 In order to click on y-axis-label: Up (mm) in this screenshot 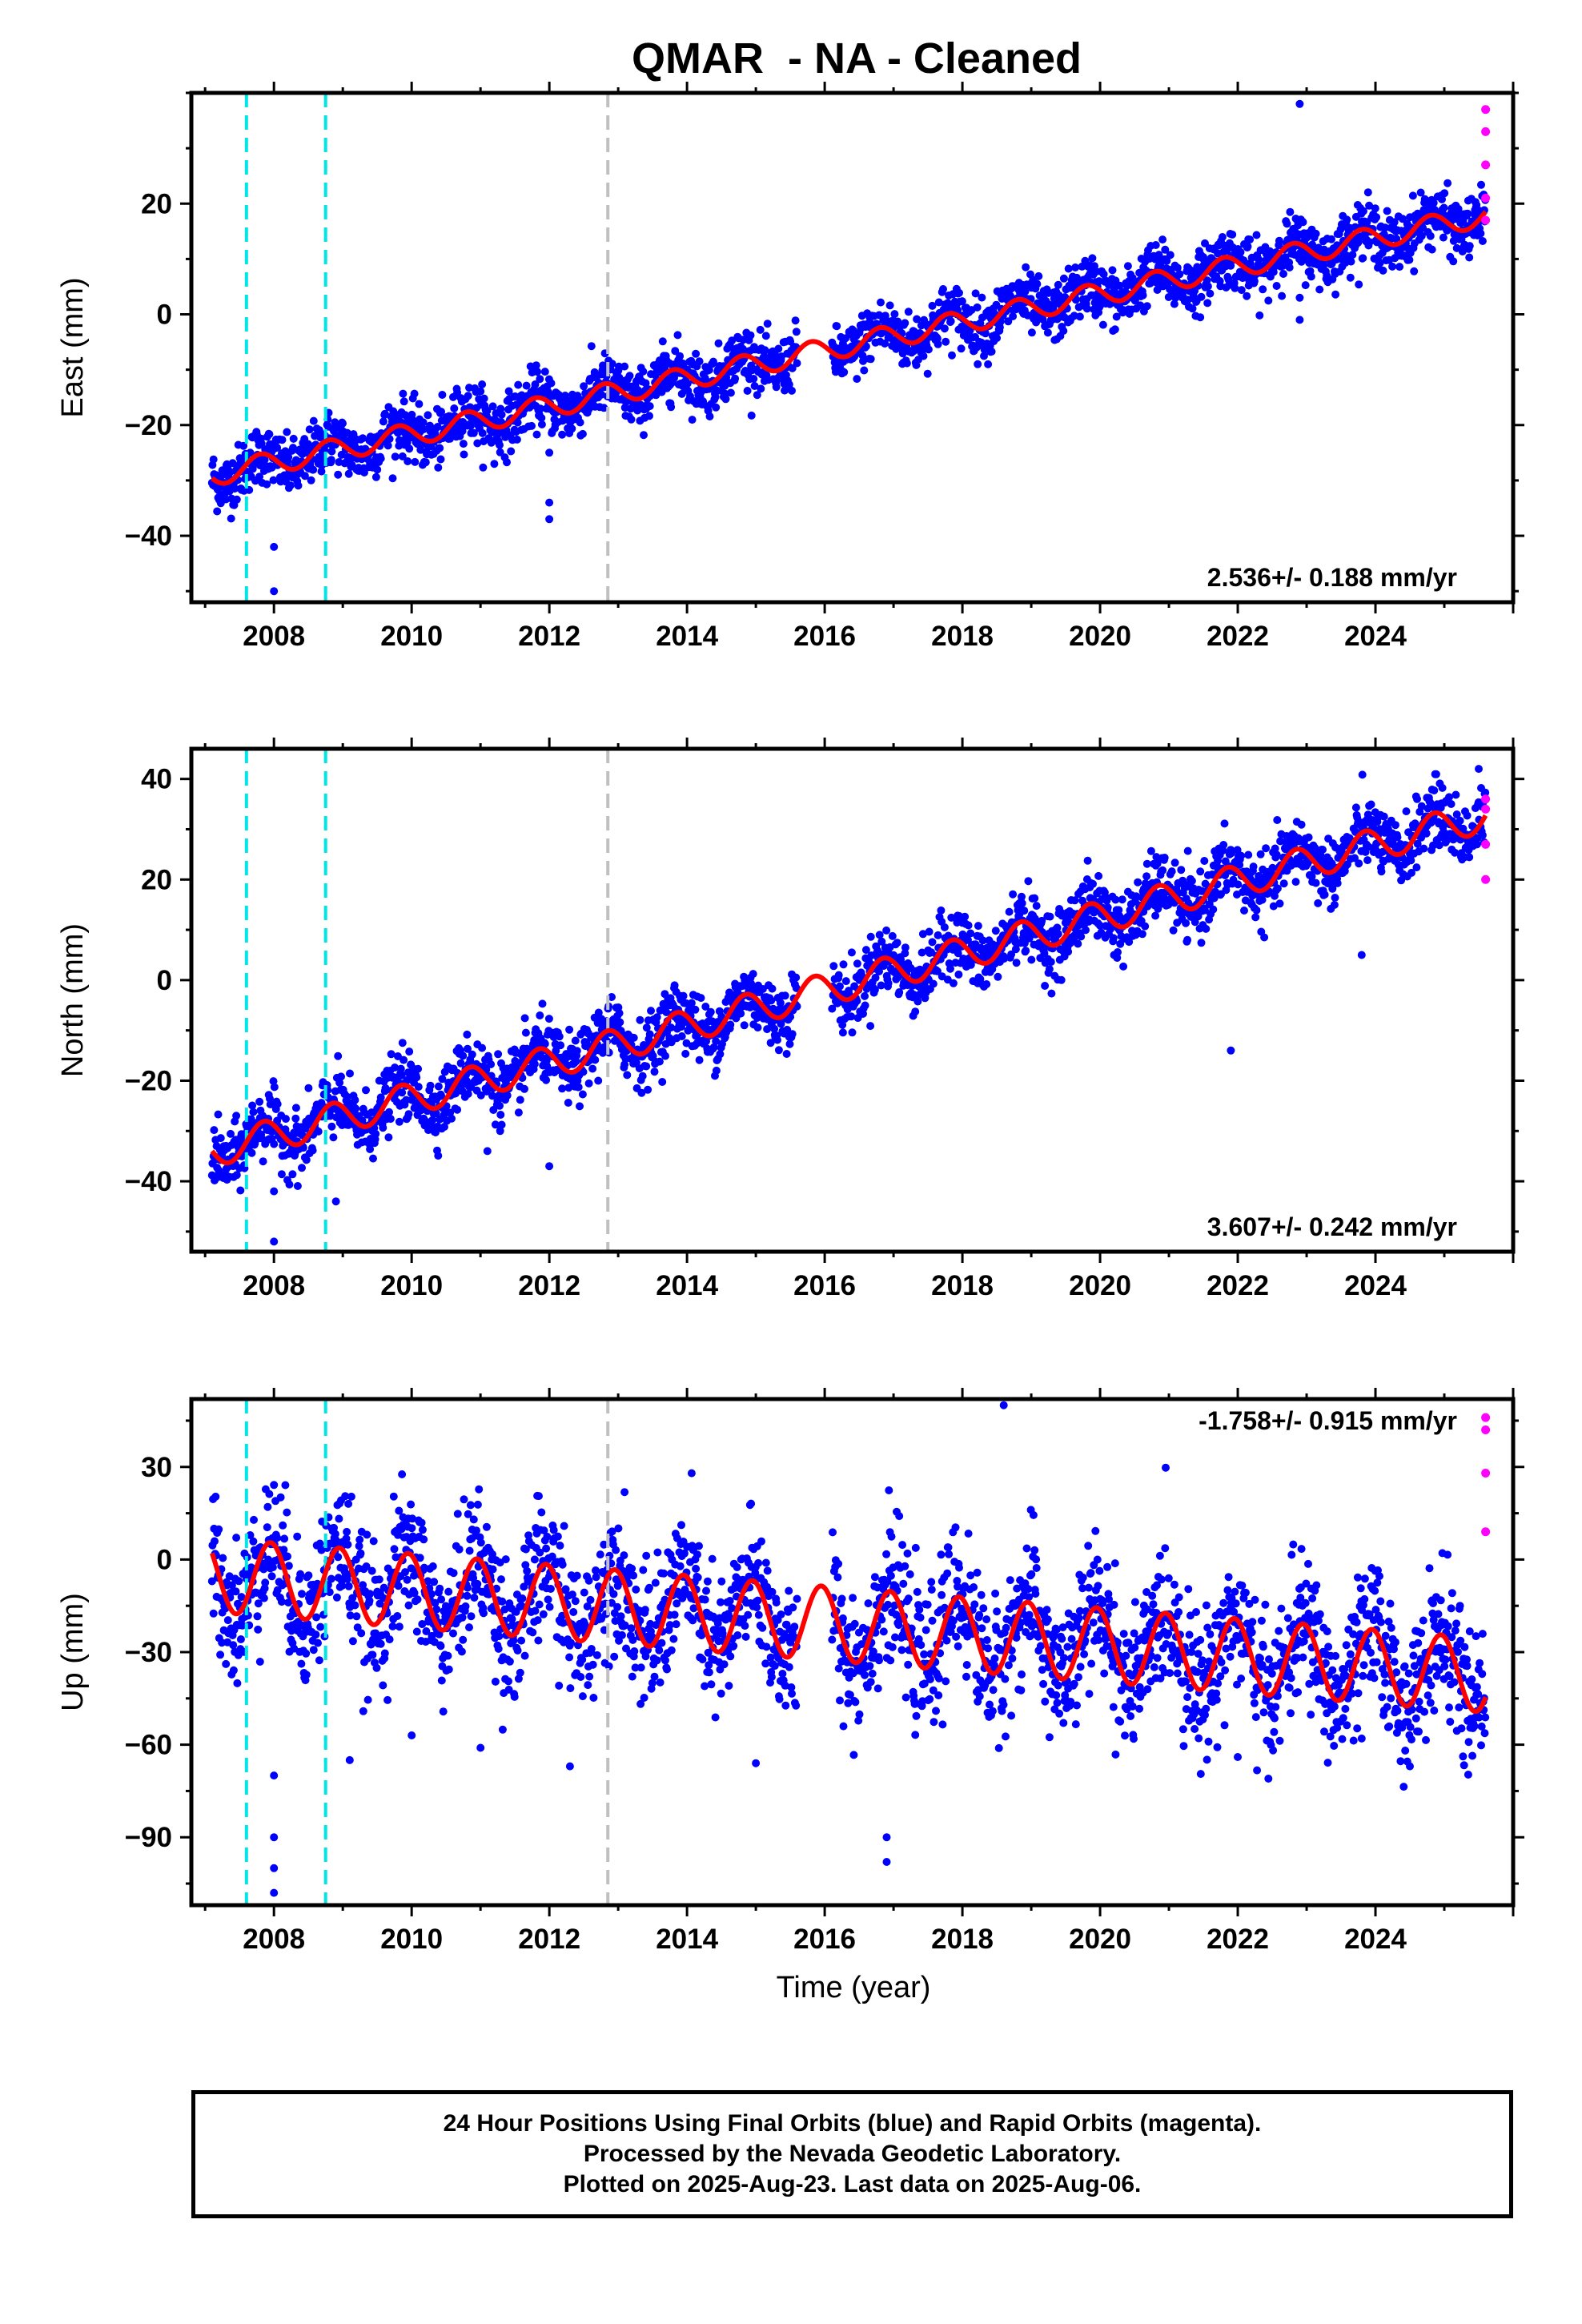, I will do `click(73, 1652)`.